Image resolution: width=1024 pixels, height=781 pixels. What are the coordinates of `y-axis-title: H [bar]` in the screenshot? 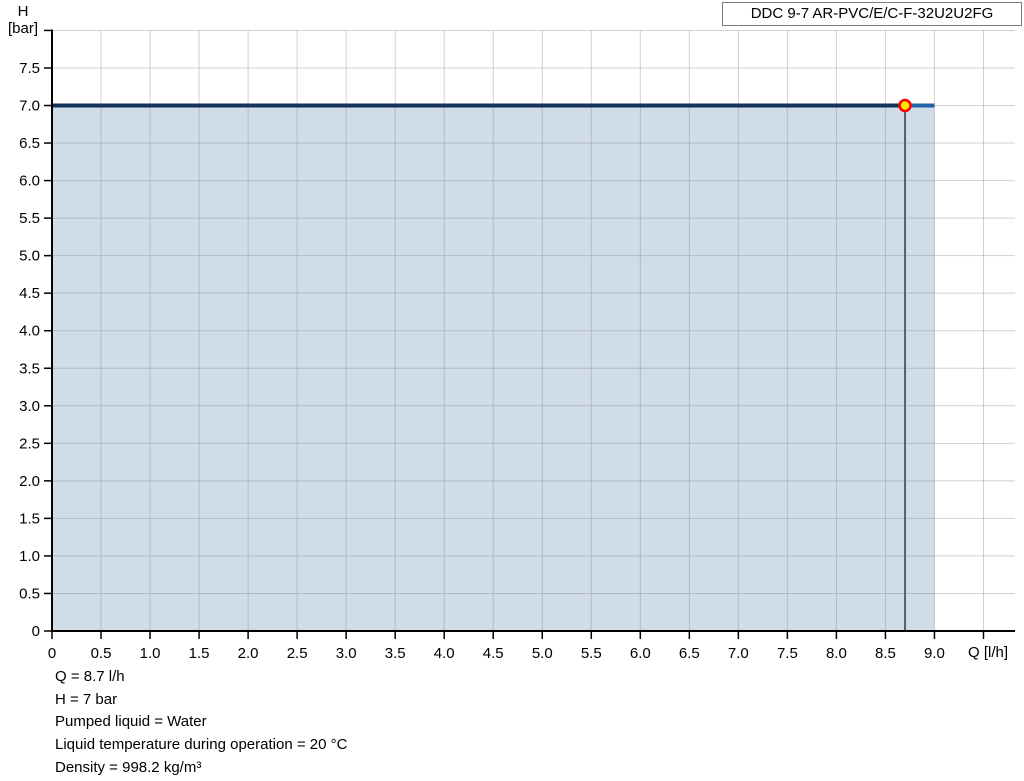 It's located at (23, 20).